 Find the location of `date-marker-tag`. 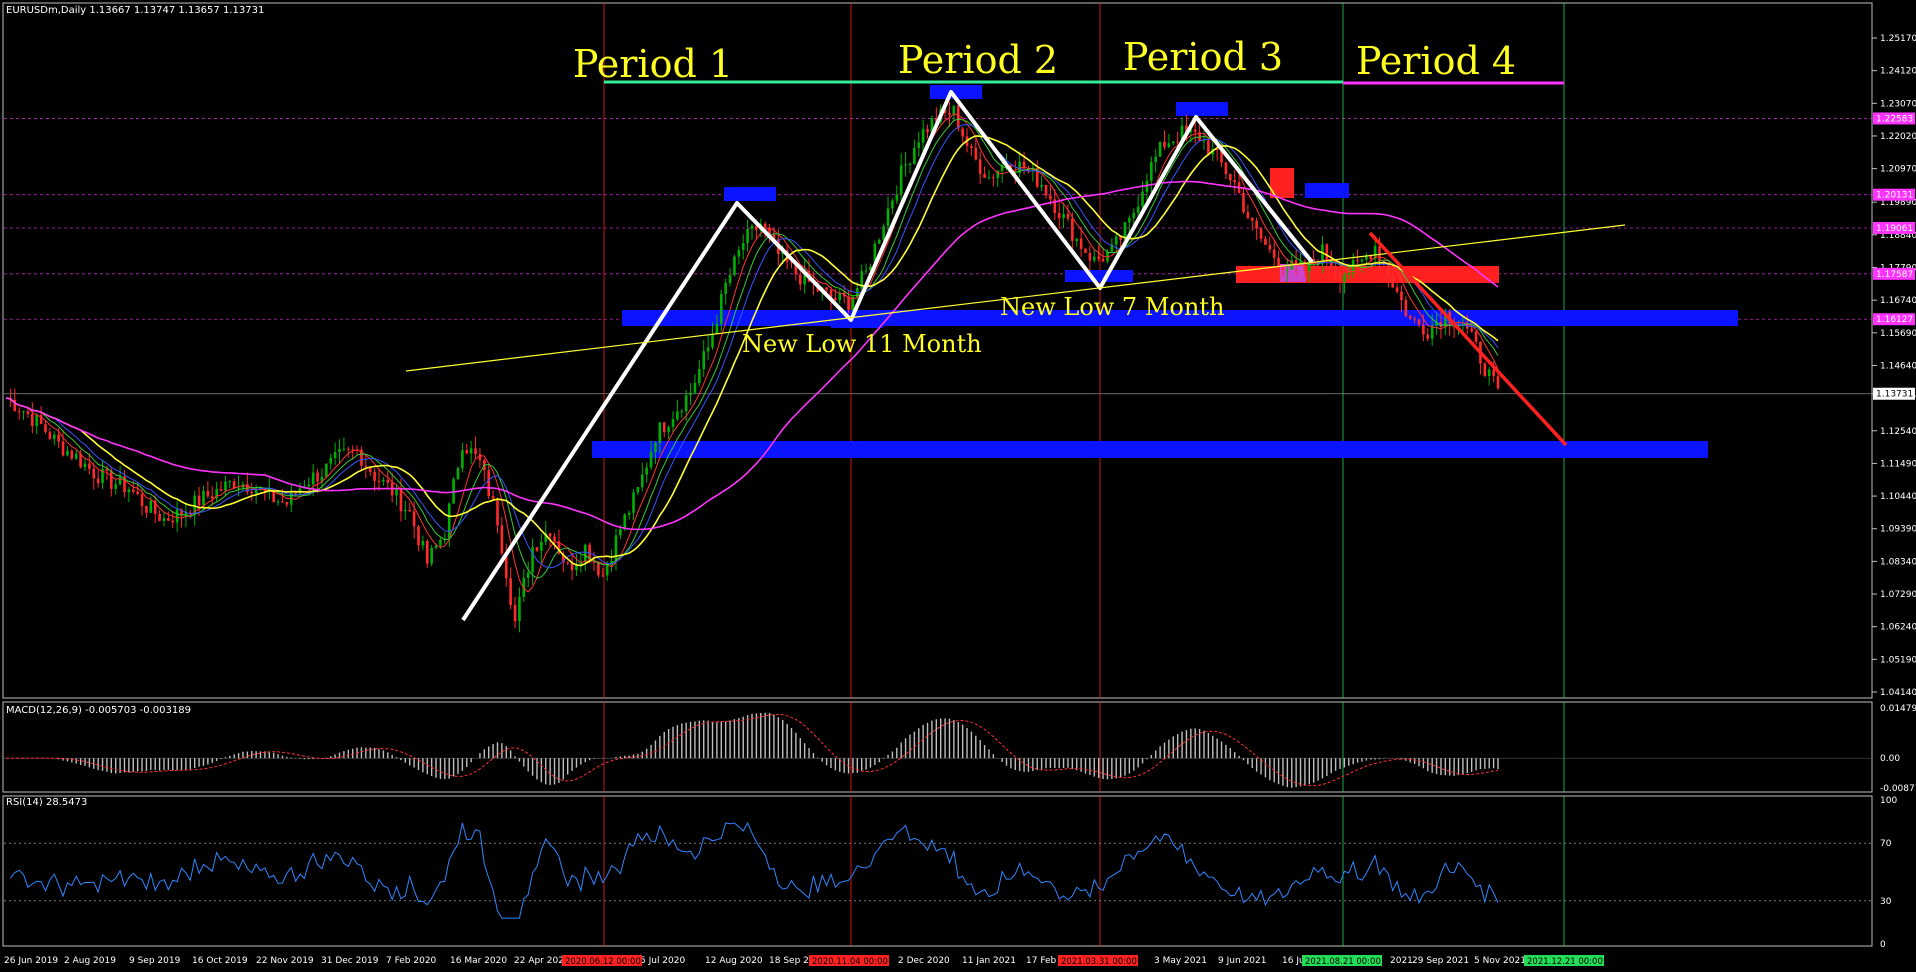

date-marker-tag is located at coordinates (602, 960).